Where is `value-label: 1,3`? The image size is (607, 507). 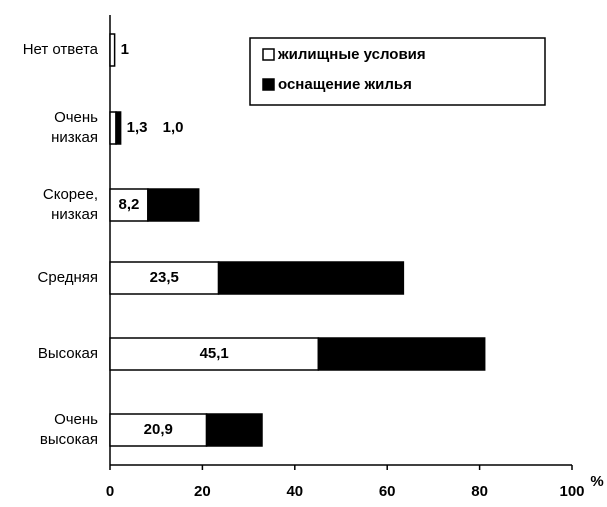
value-label: 1,3 is located at coordinates (137, 127).